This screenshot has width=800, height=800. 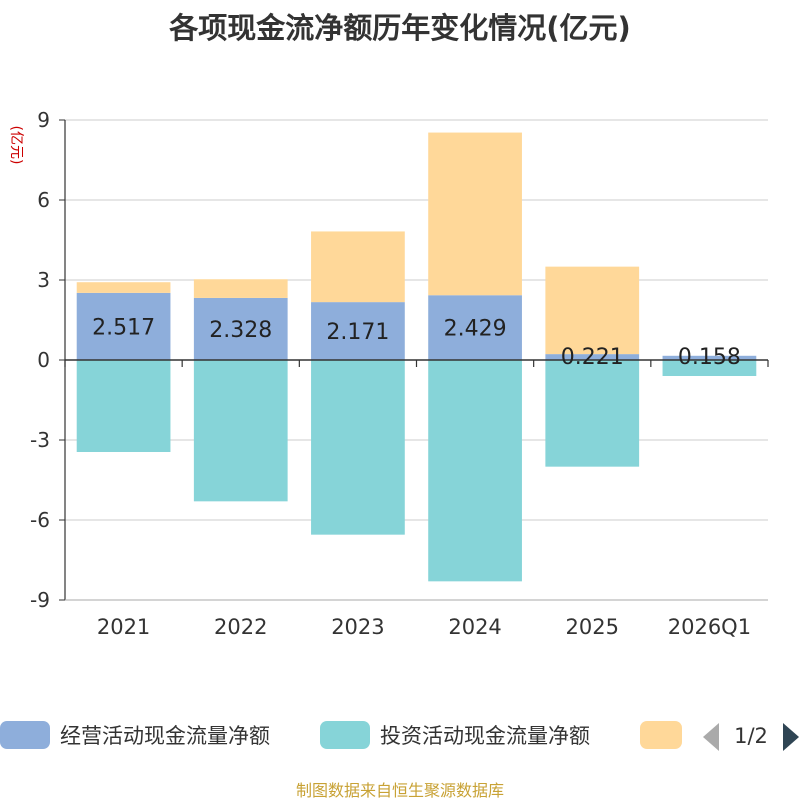 I want to click on source-note: 制图数据来自恒生聚源数据库, so click(x=400, y=790).